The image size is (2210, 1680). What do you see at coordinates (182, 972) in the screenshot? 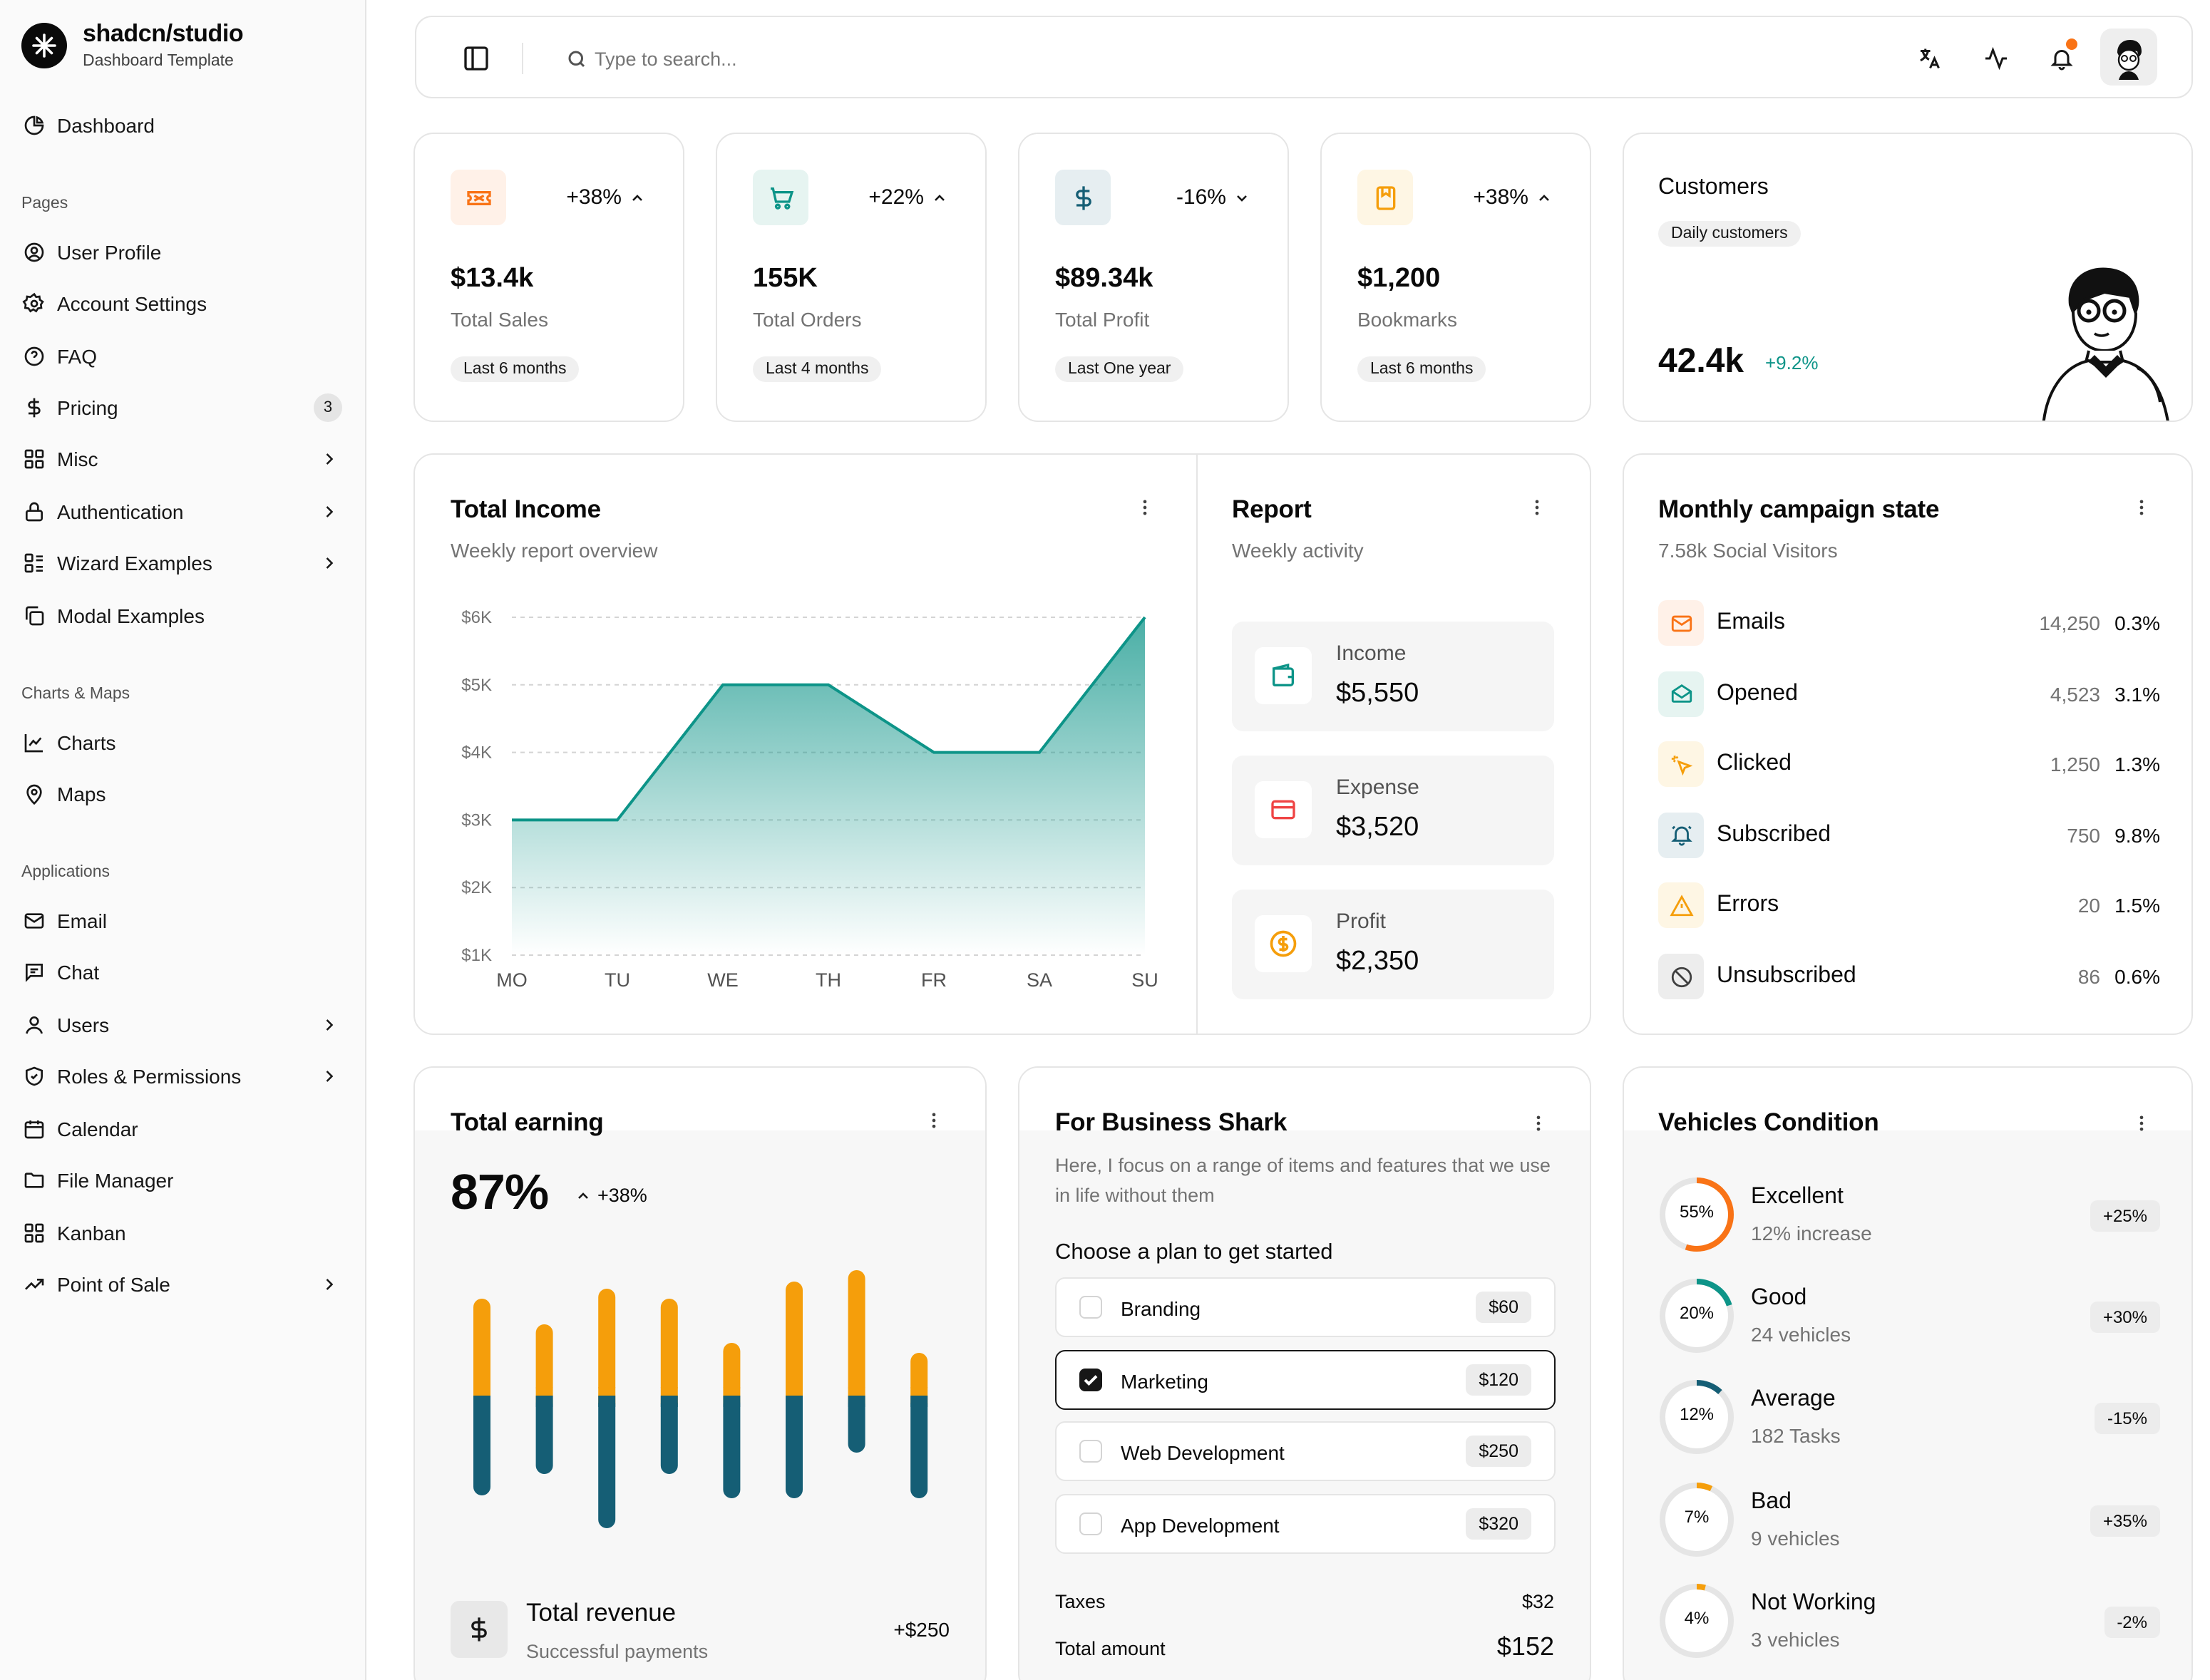
I see `sidebar-item-chat: Chat` at bounding box center [182, 972].